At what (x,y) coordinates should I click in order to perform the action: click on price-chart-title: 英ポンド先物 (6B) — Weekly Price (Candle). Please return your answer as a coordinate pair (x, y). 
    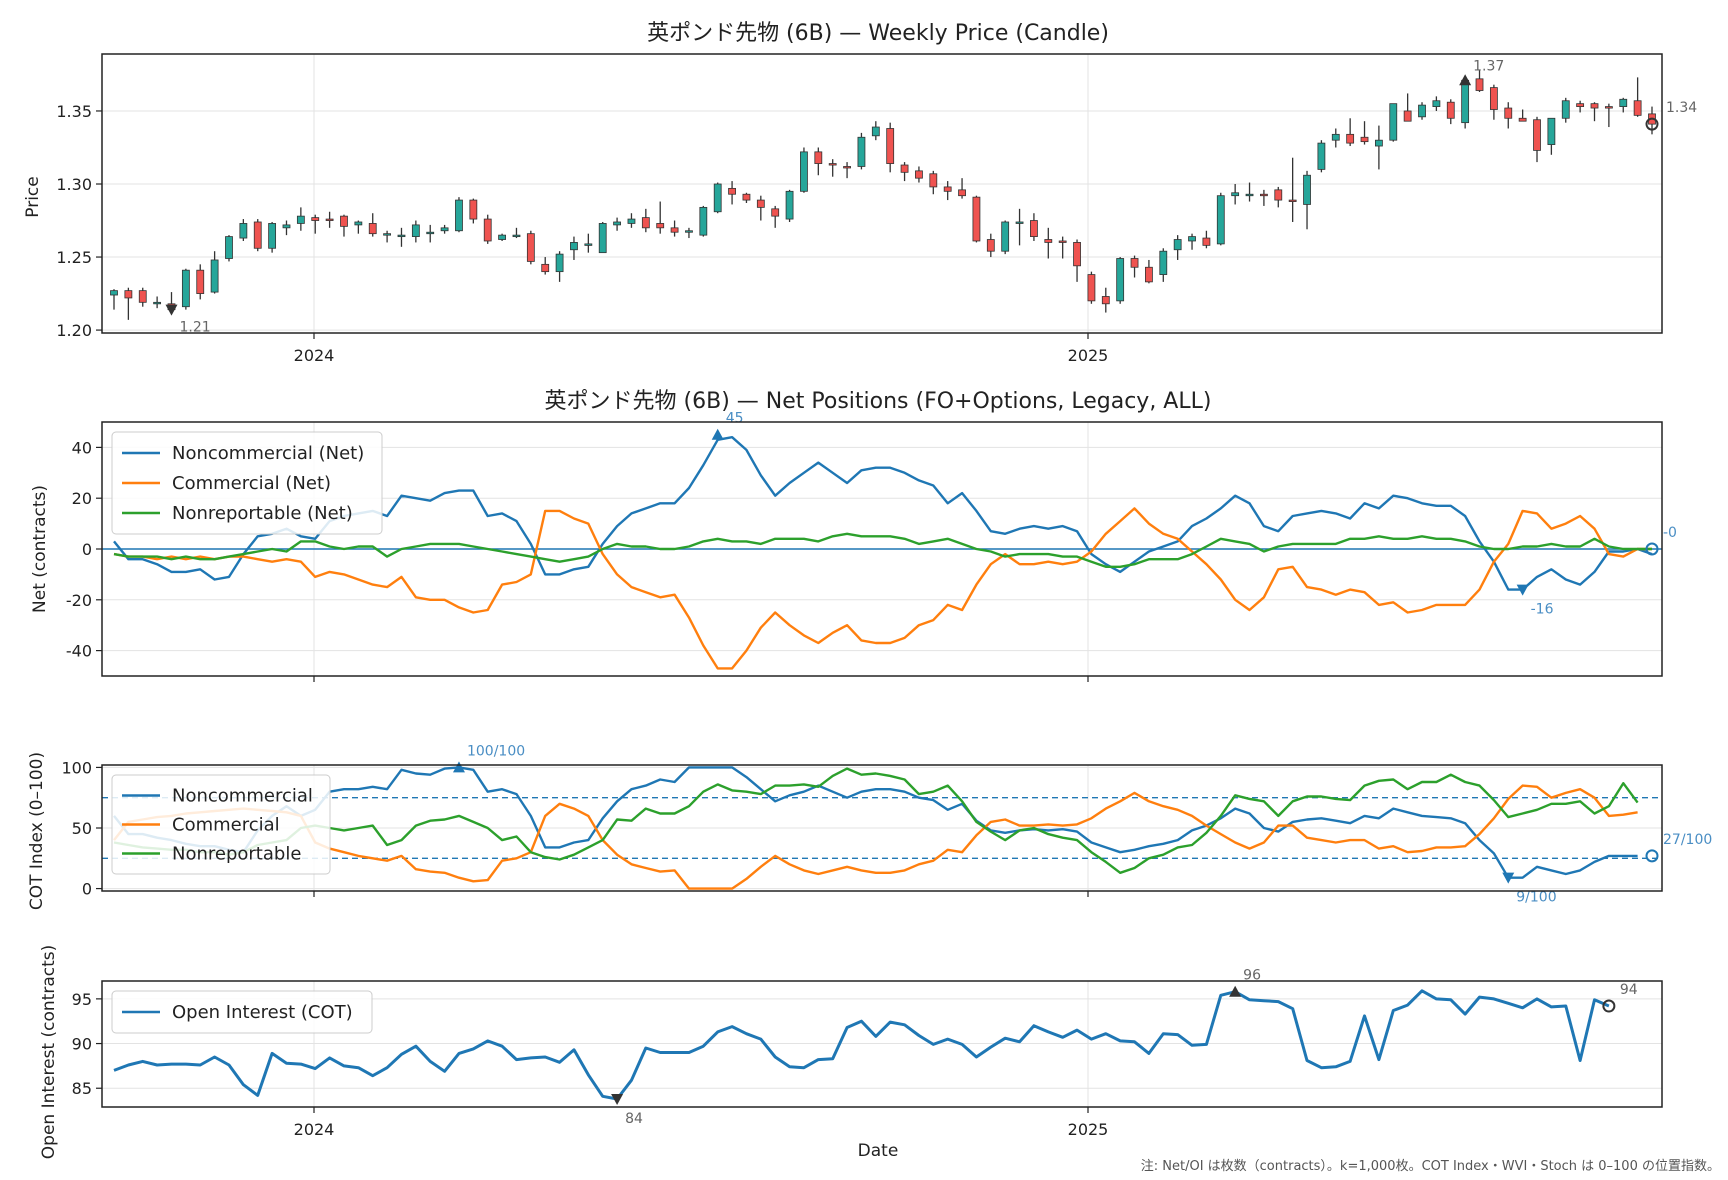
    Looking at the image, I should click on (878, 33).